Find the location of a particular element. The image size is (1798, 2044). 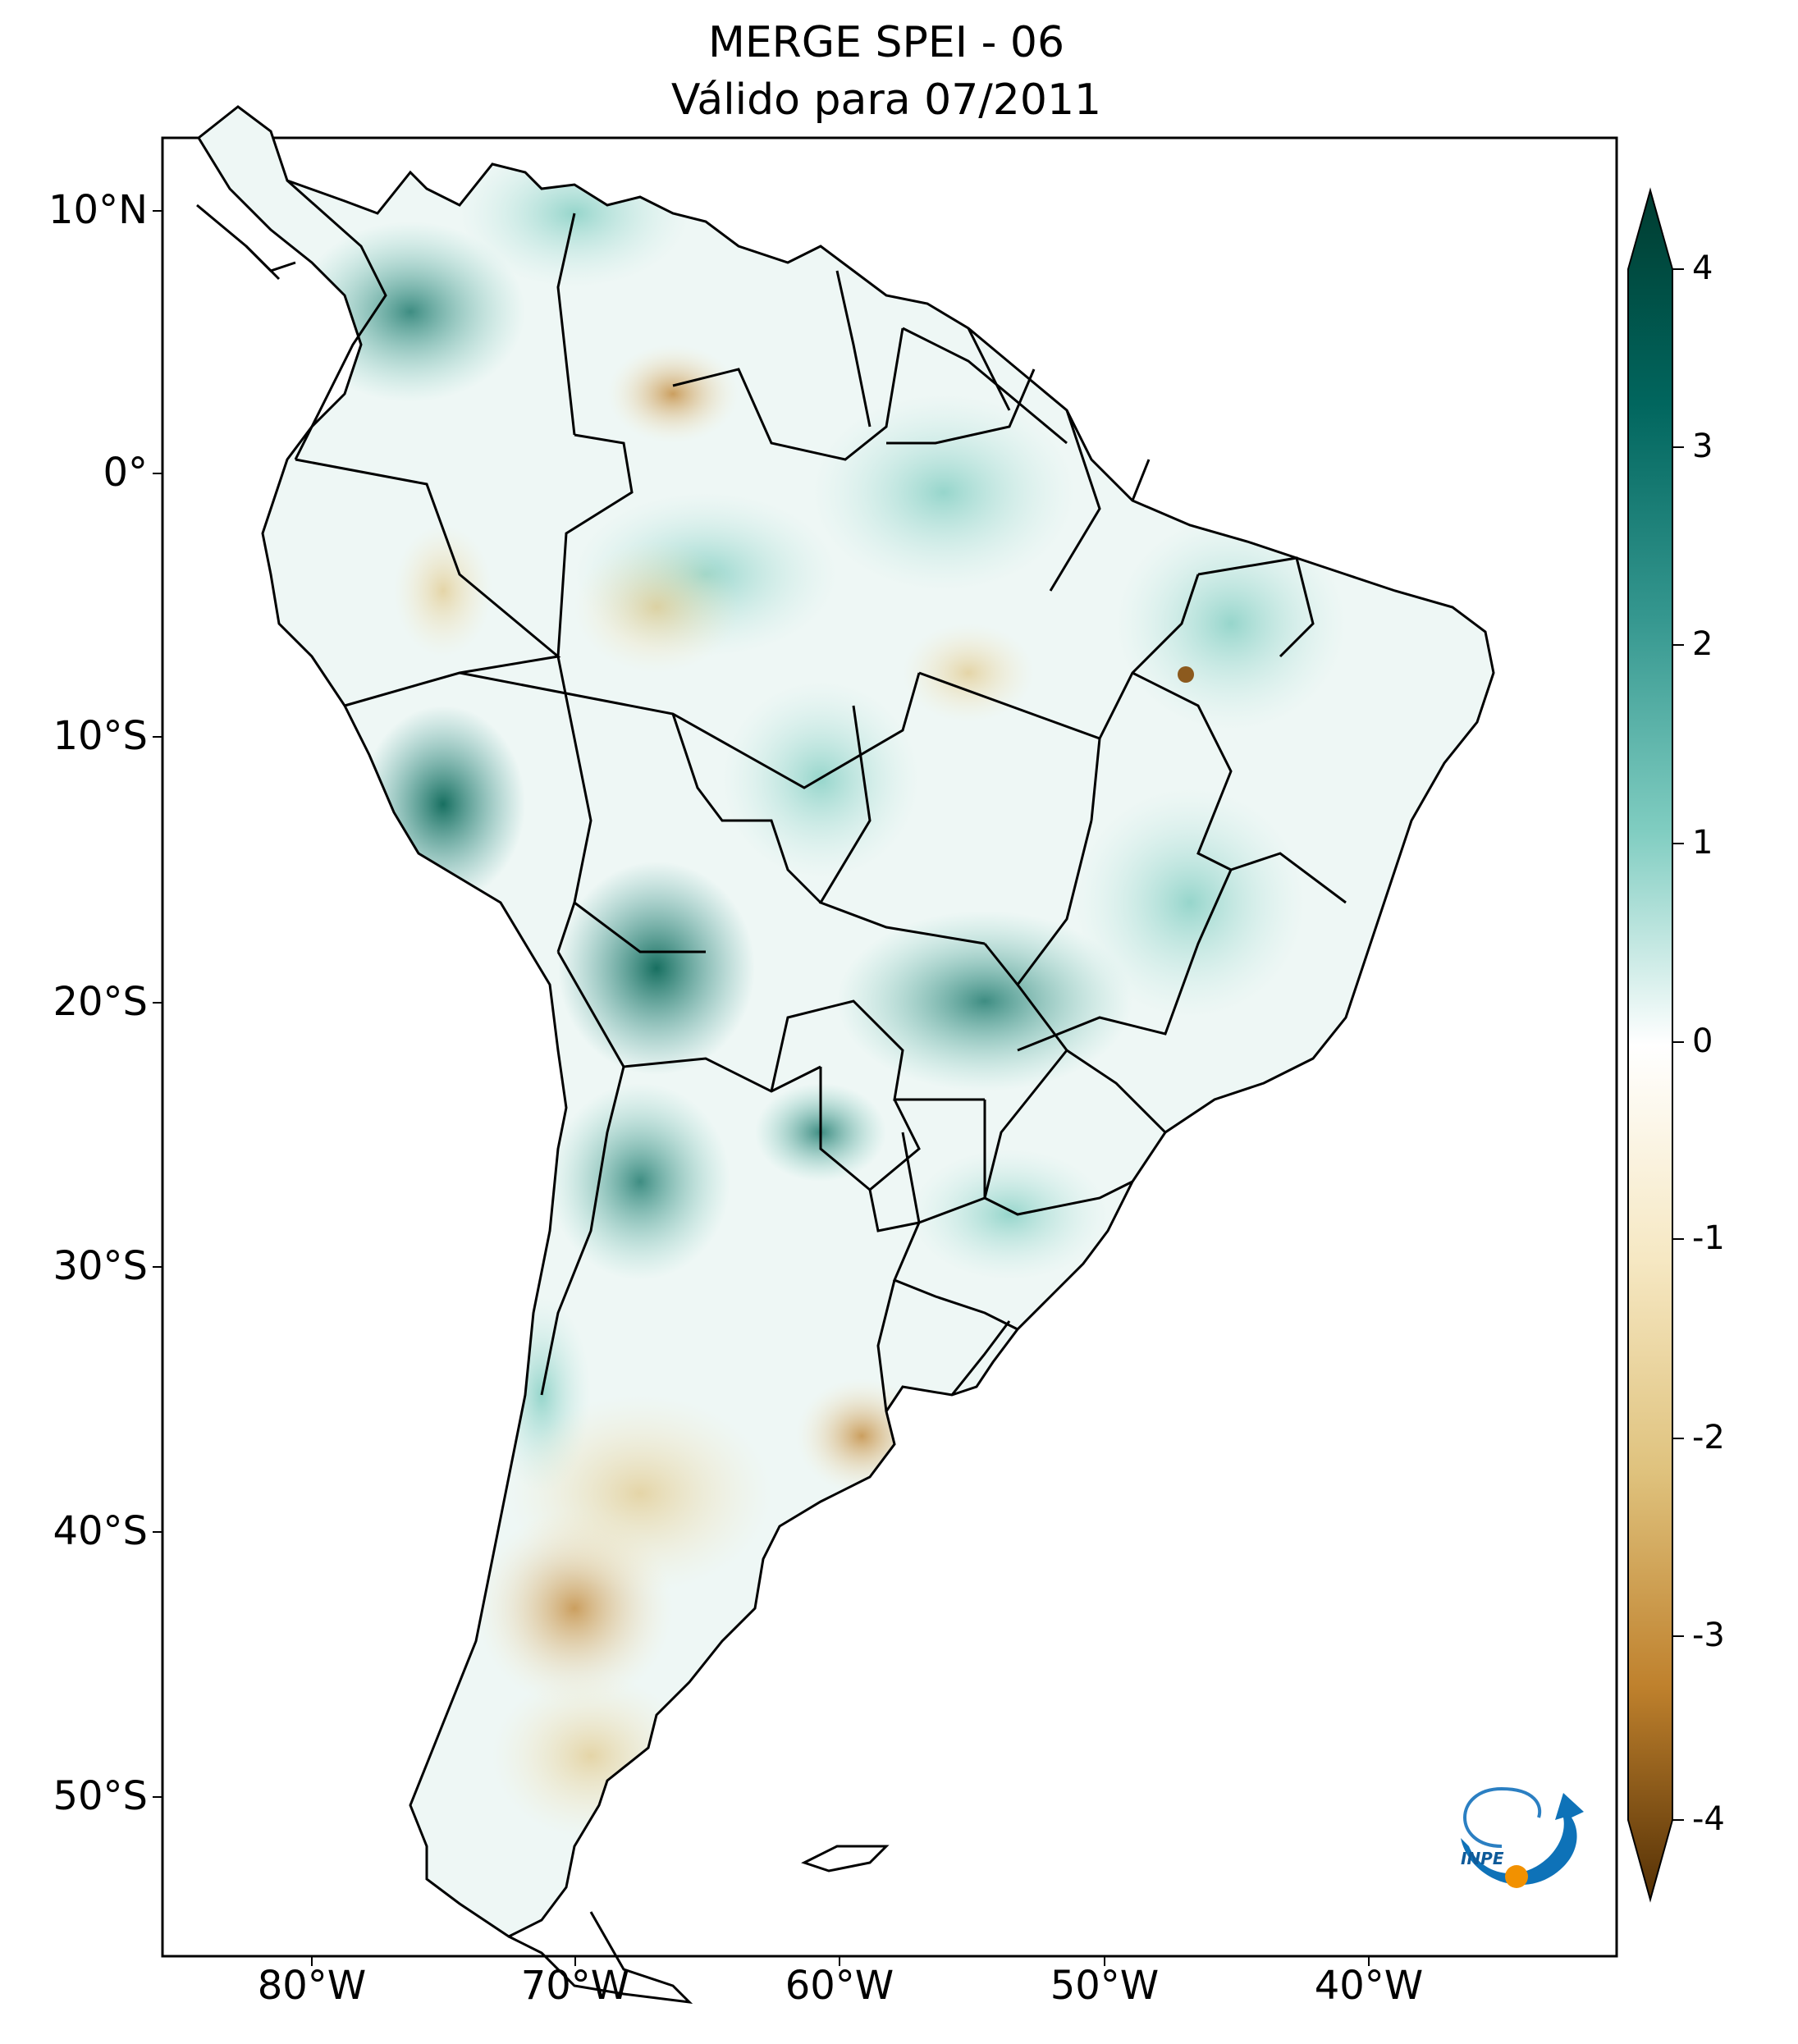

lon-label-60w: 60°W is located at coordinates (839, 1986).